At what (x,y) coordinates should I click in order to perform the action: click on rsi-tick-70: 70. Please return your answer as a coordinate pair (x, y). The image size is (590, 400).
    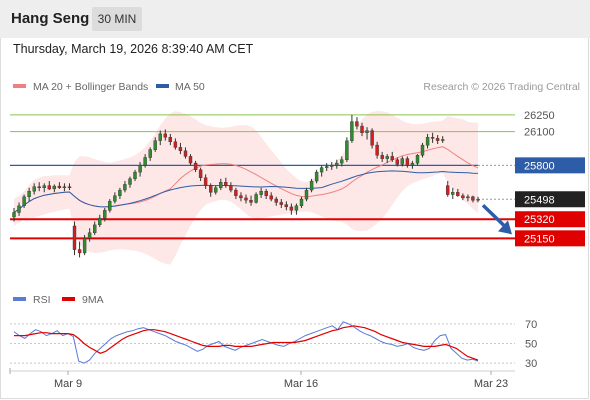
    Looking at the image, I should click on (531, 325).